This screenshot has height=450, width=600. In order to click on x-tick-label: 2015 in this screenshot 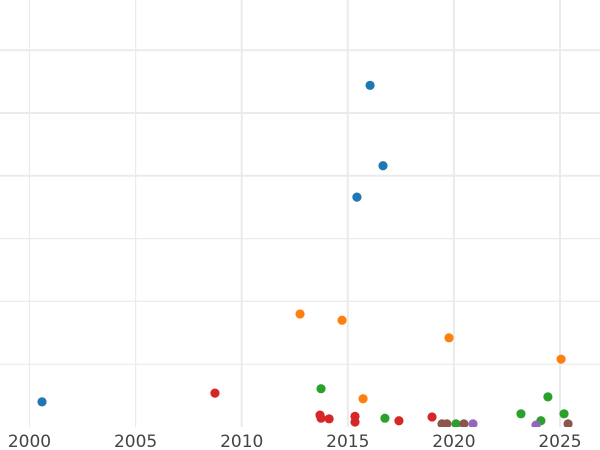, I will do `click(347, 441)`.